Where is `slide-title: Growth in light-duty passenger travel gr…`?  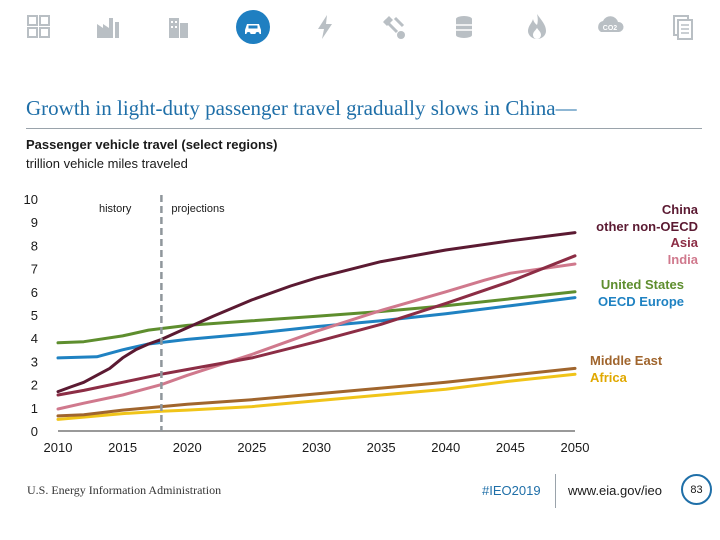
slide-title: Growth in light-duty passenger travel gr… is located at coordinates (301, 108).